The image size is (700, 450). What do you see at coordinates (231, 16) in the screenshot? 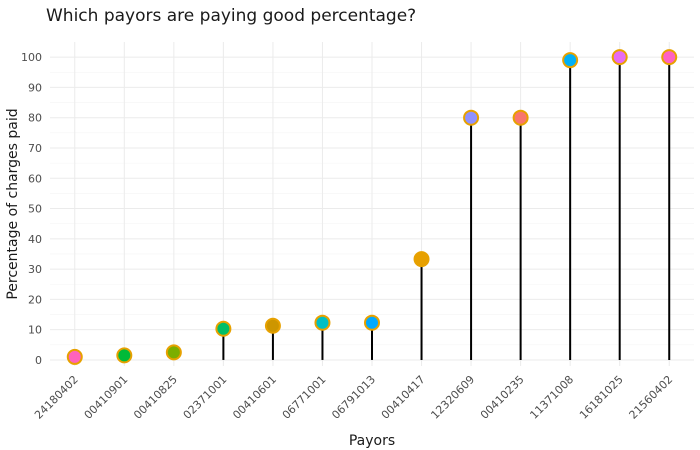
I see `chart-title: Which payors are paying good percentage?` at bounding box center [231, 16].